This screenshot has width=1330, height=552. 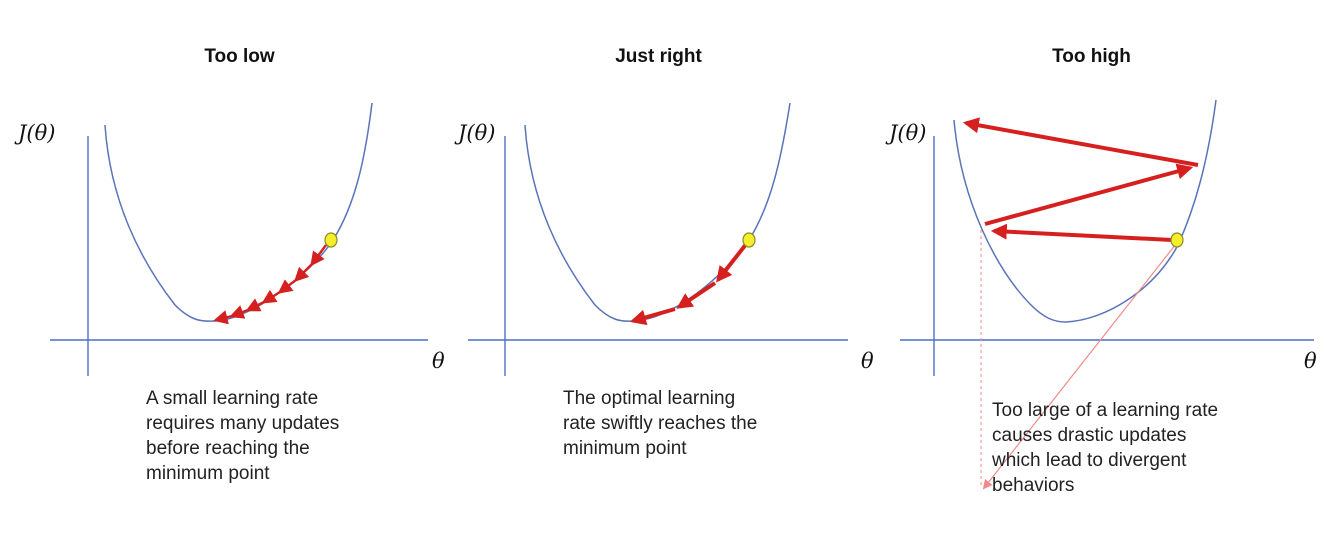 What do you see at coordinates (658, 56) in the screenshot?
I see `panel-title: Just right` at bounding box center [658, 56].